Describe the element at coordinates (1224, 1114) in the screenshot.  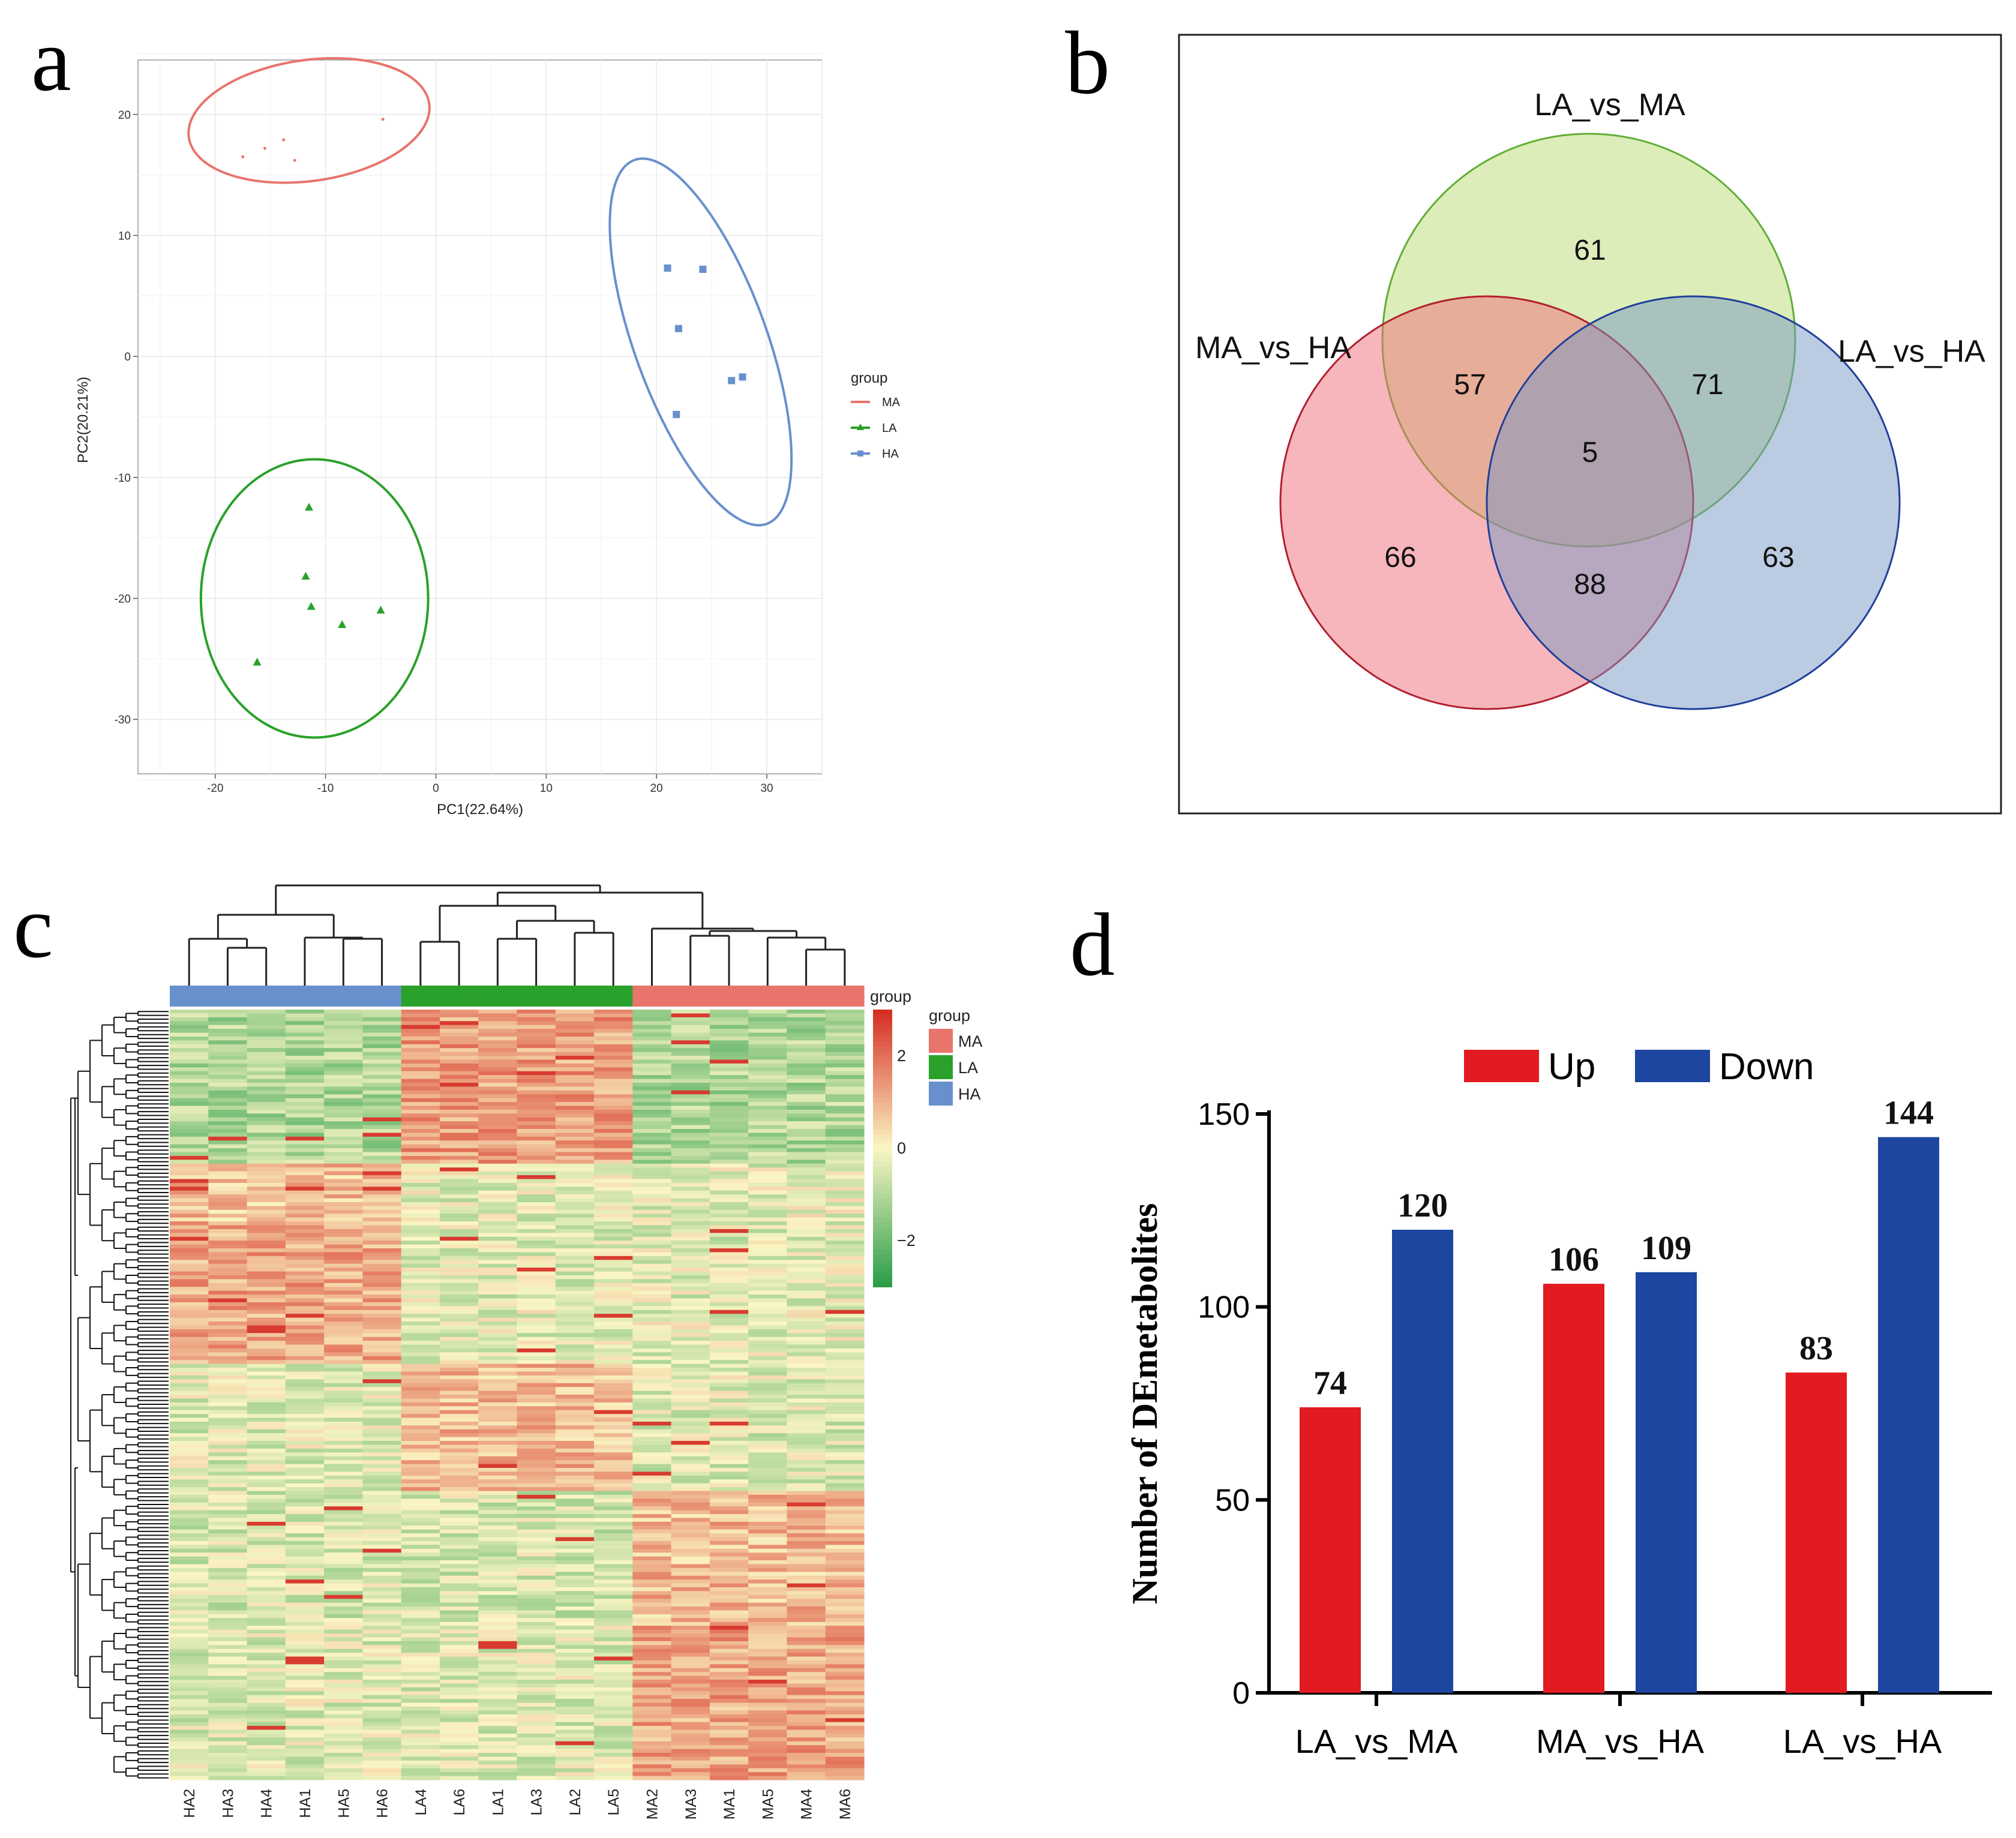
I see `bar-y-tick-label: 150` at that location.